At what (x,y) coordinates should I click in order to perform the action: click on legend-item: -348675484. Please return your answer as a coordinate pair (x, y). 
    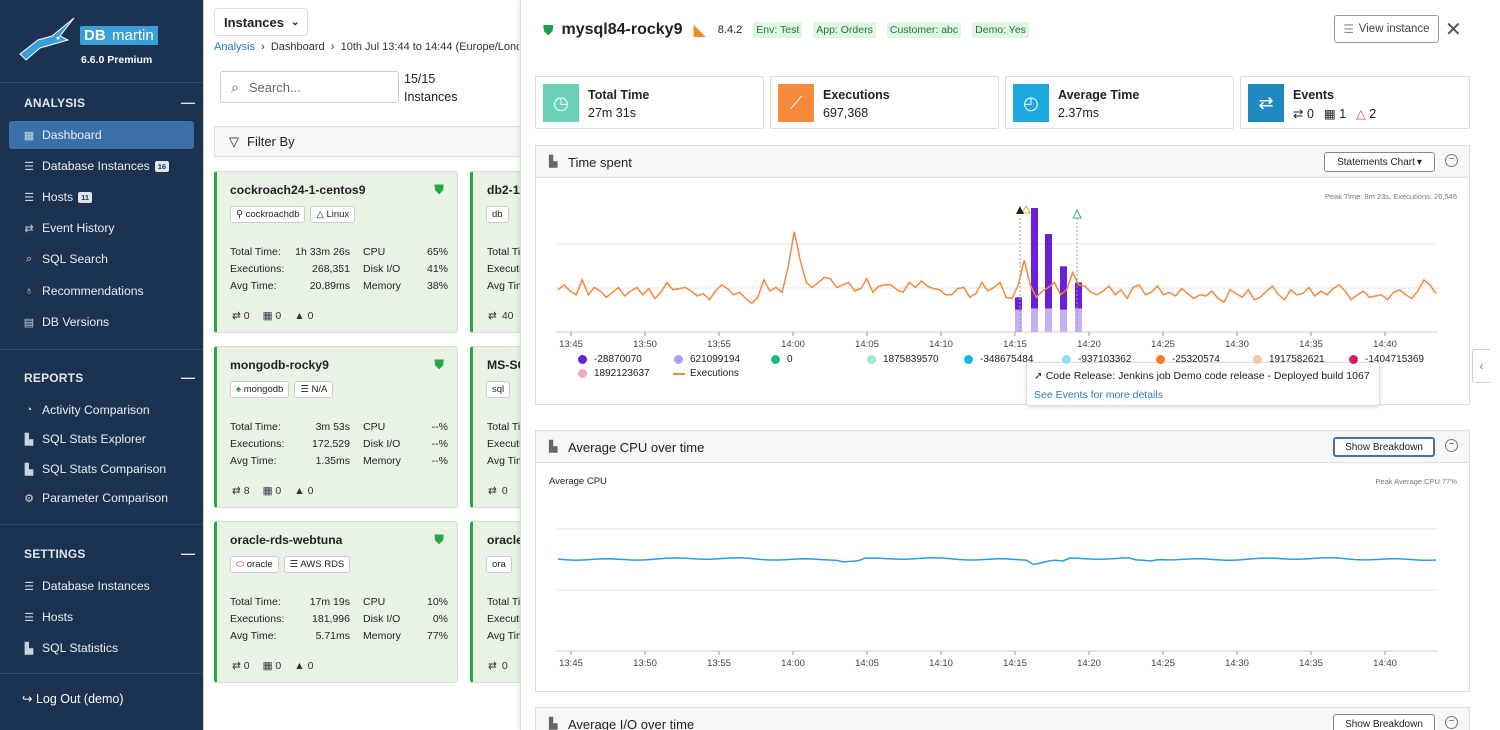
    Looking at the image, I should click on (998, 359).